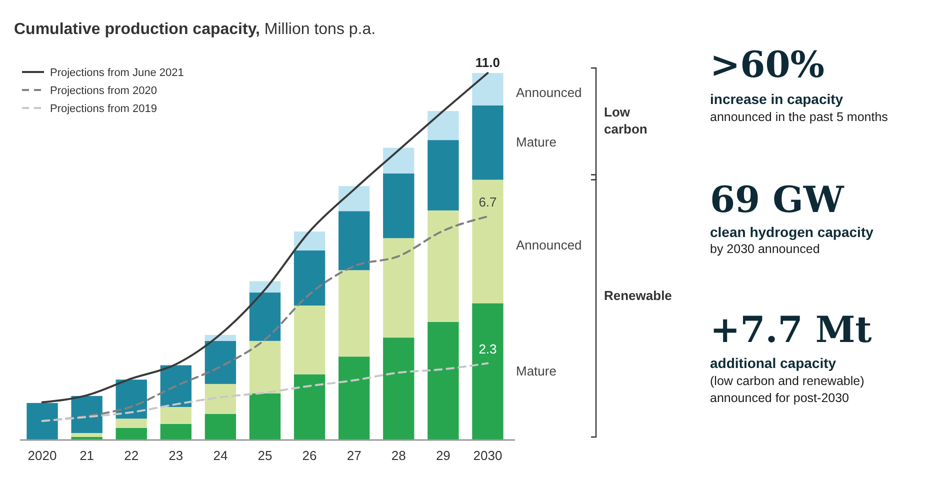  Describe the element at coordinates (767, 65) in the screenshot. I see `text: >60%` at that location.